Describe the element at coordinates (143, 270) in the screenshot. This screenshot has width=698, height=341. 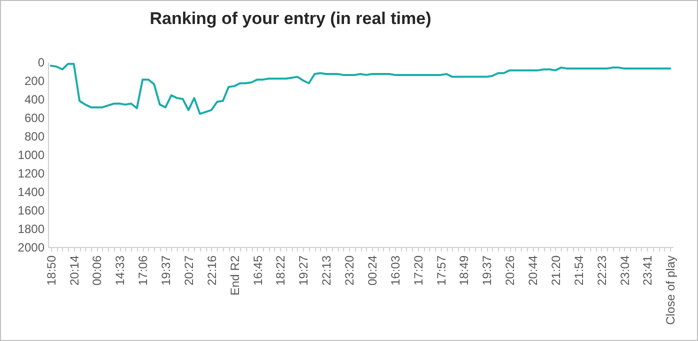
I see `x-tick-label: 17:06` at that location.